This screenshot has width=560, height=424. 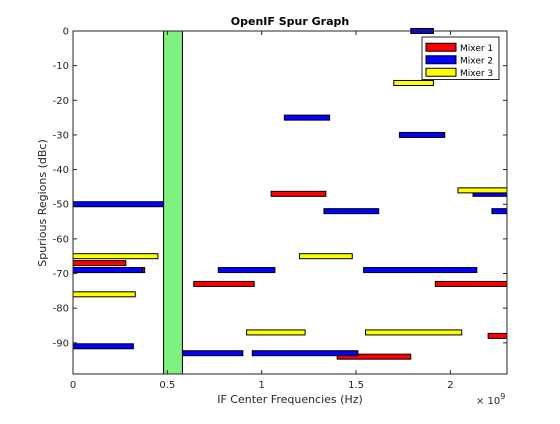 I want to click on y-tick-label-3: -30, so click(x=61, y=135).